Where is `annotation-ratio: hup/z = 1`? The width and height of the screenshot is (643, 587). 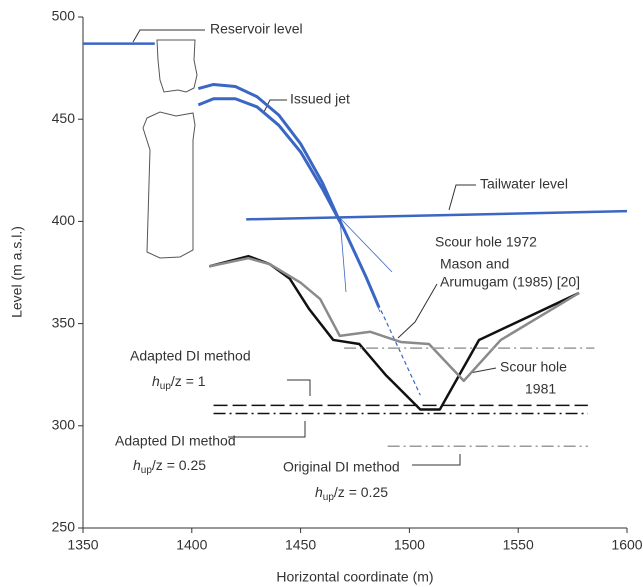 annotation-ratio: hup/z = 1 is located at coordinates (179, 382).